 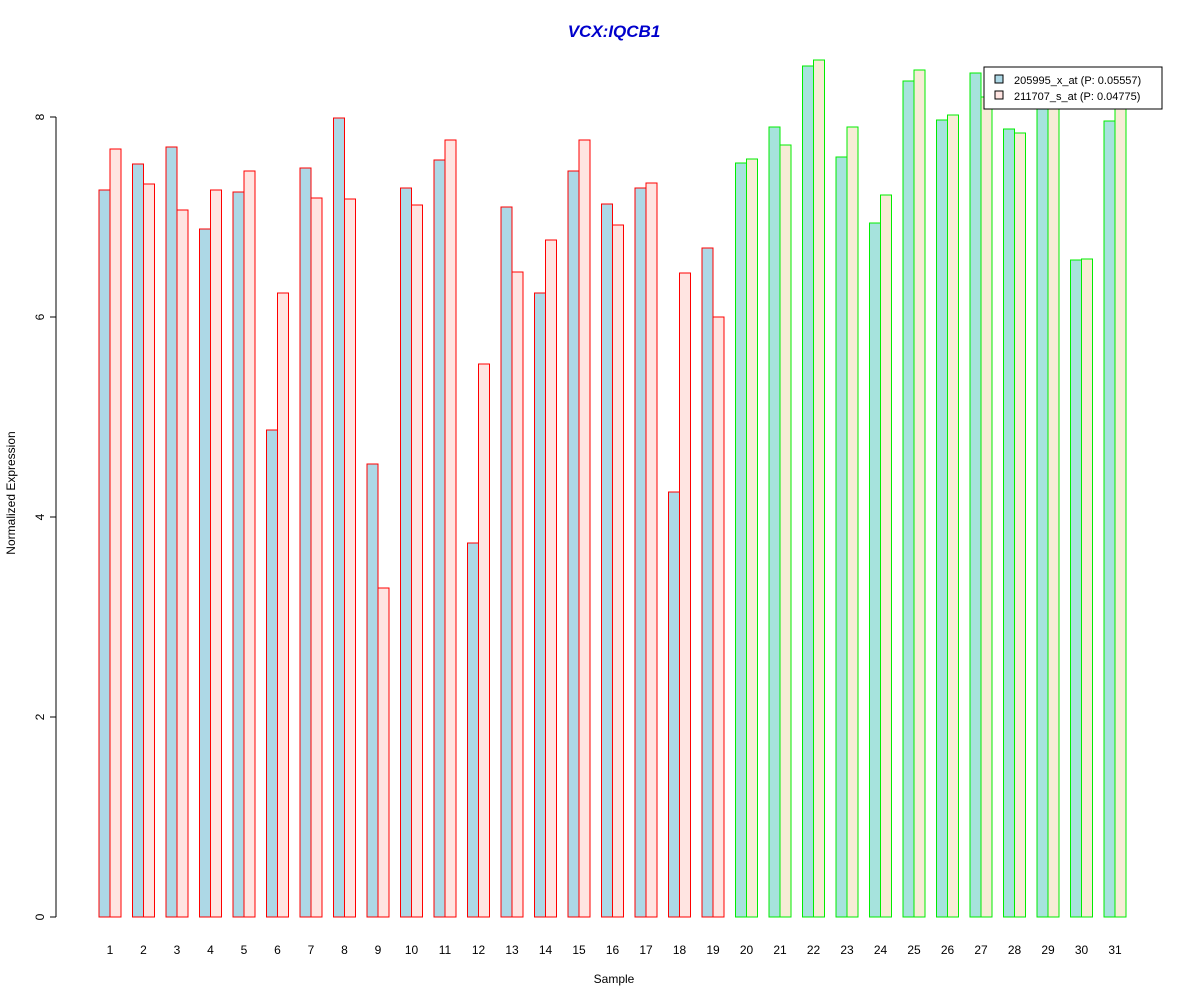 What do you see at coordinates (614, 979) in the screenshot?
I see `x-axis-label: Sample` at bounding box center [614, 979].